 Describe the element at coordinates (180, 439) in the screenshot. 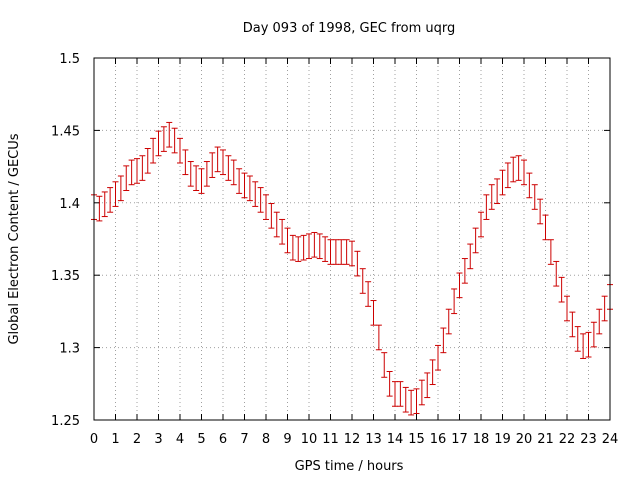

I see `x-tick-label: 4` at that location.